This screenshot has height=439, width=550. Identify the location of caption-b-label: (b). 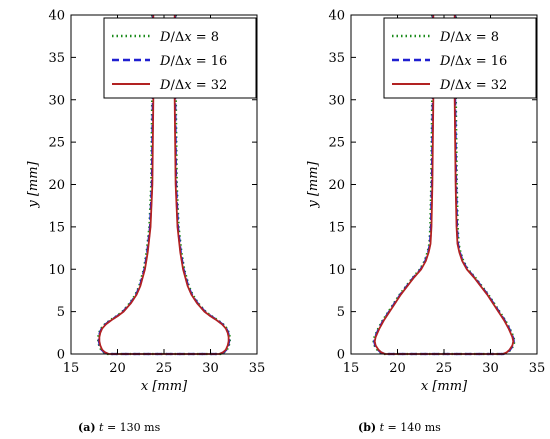
(367, 427).